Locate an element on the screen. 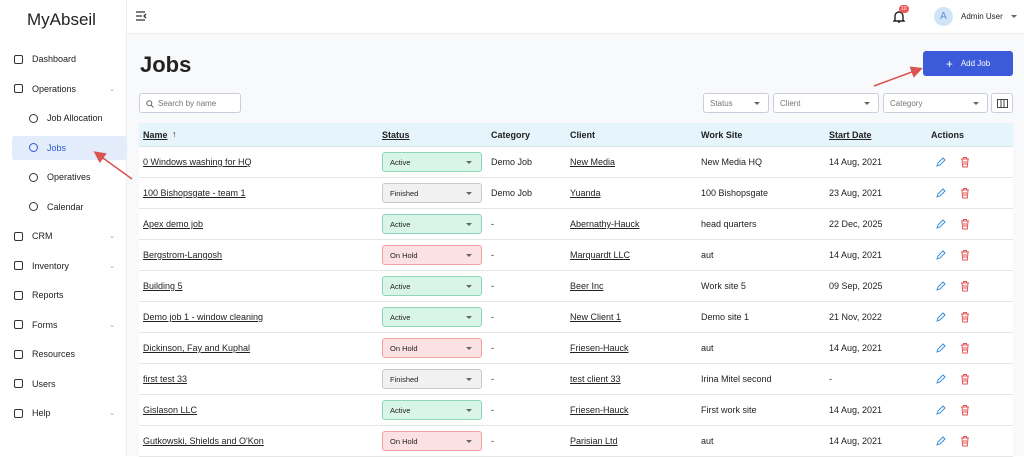 This screenshot has width=1024, height=457. job-name-link: Bergstrom-Langosh is located at coordinates (183, 255).